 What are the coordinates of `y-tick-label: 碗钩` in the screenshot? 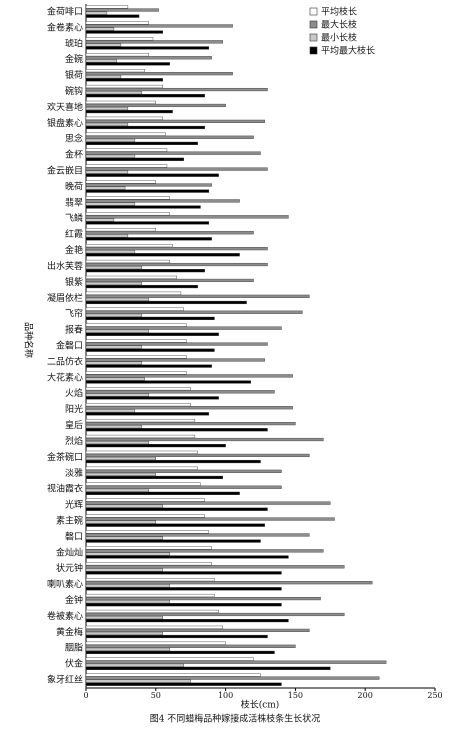 It's located at (74, 91).